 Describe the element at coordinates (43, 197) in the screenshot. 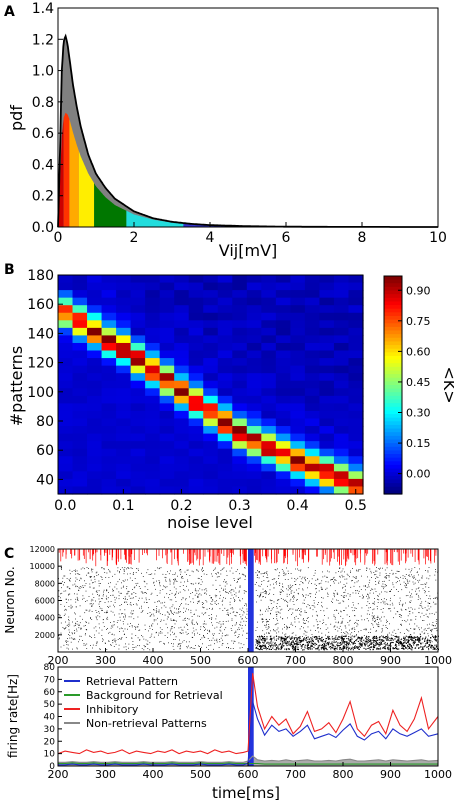

I see `panel-a-y-tick-label: 0.2` at that location.